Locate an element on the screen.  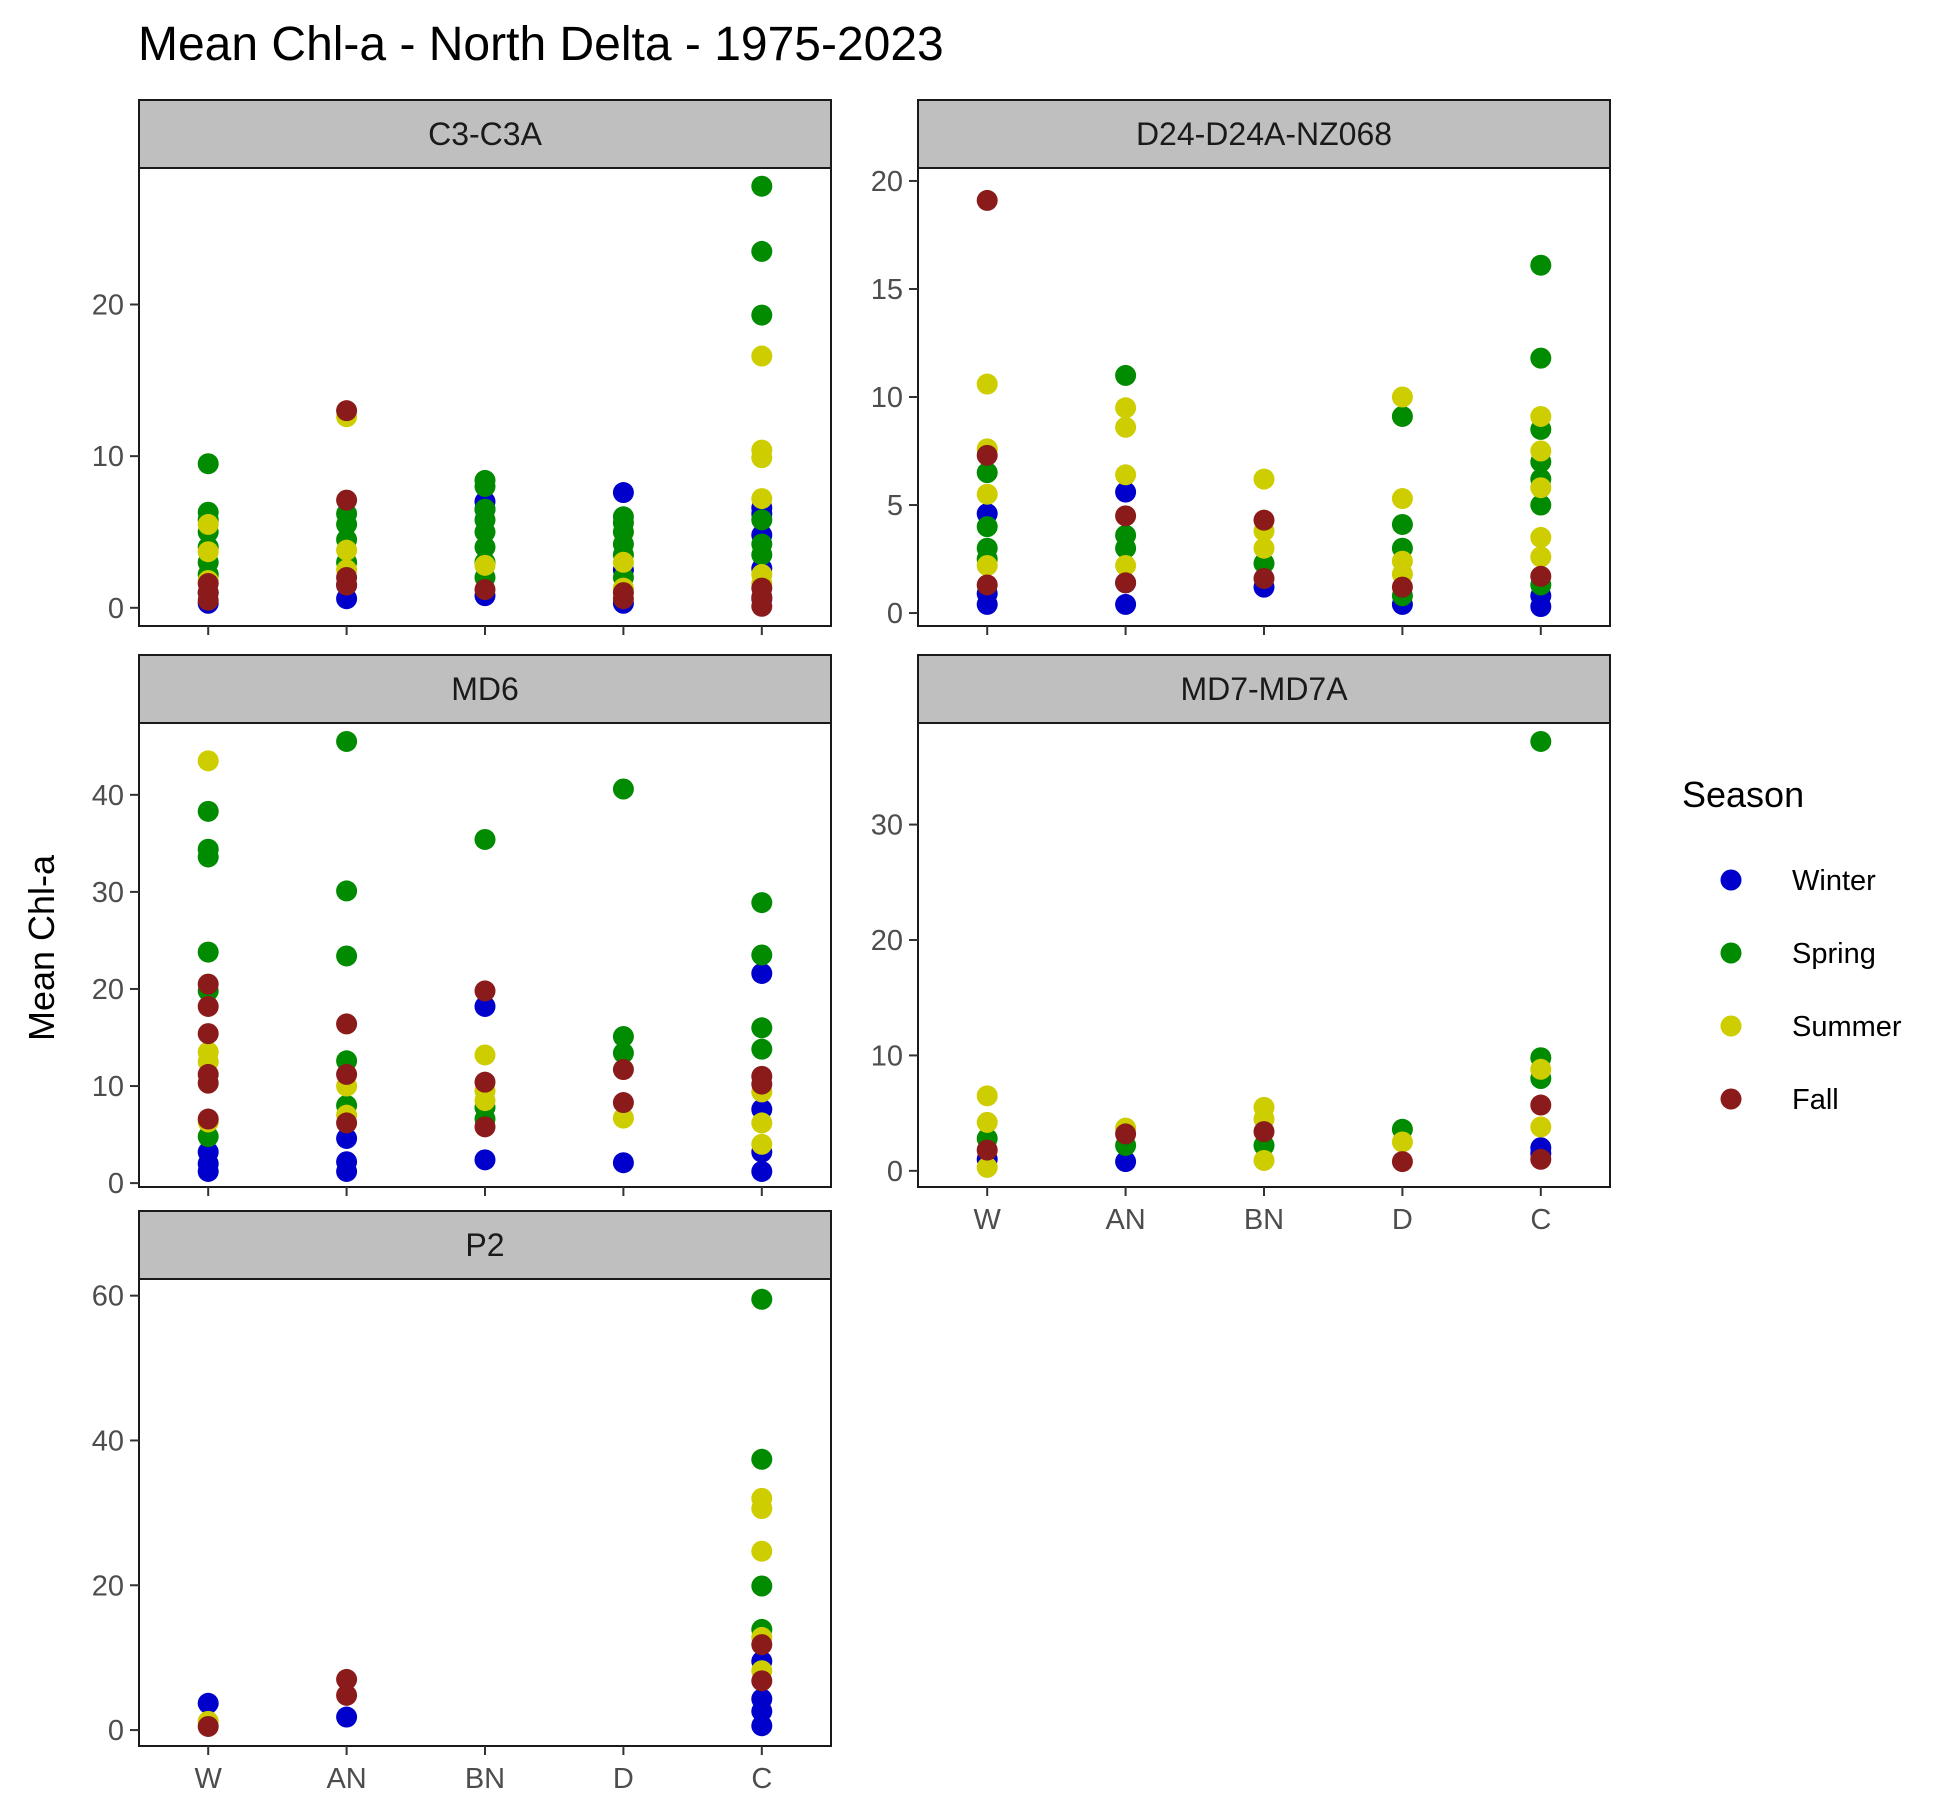
facet-panel-p2: P2 0 20 40 60 W AN BN D C is located at coordinates (462, 1502).